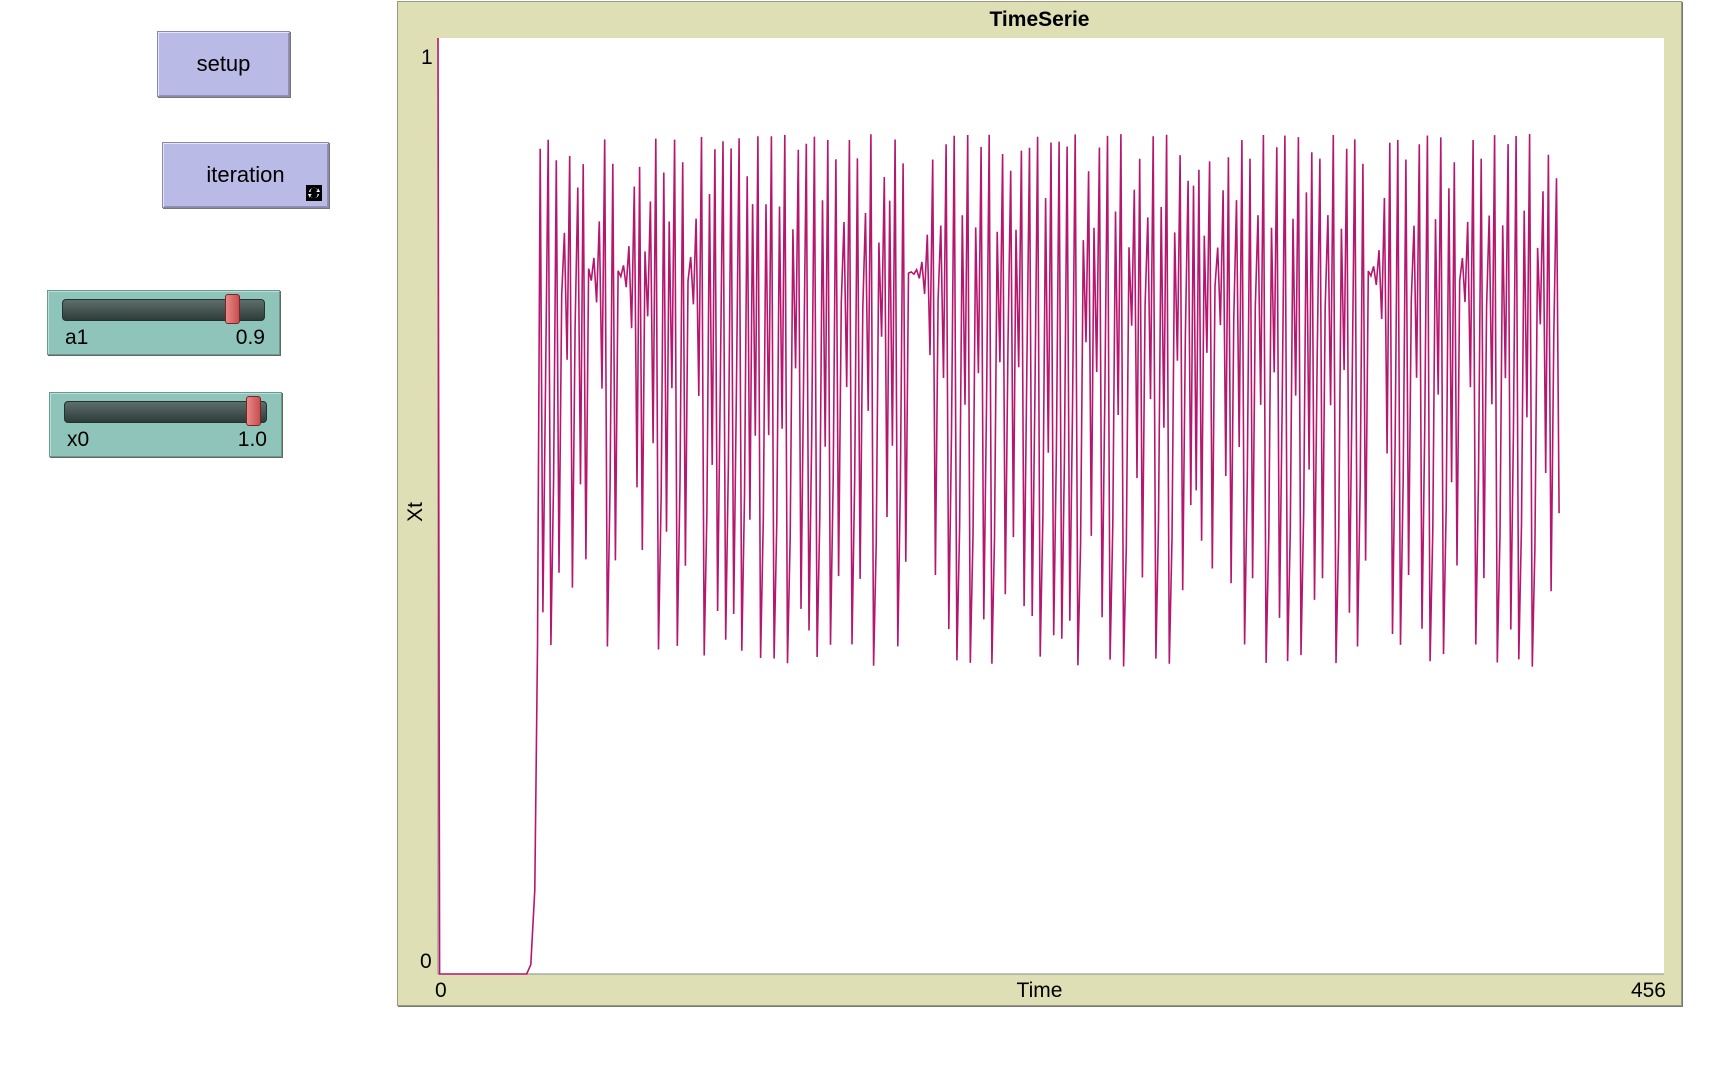 Image resolution: width=1710 pixels, height=1076 pixels. I want to click on x-min-label: 0, so click(441, 990).